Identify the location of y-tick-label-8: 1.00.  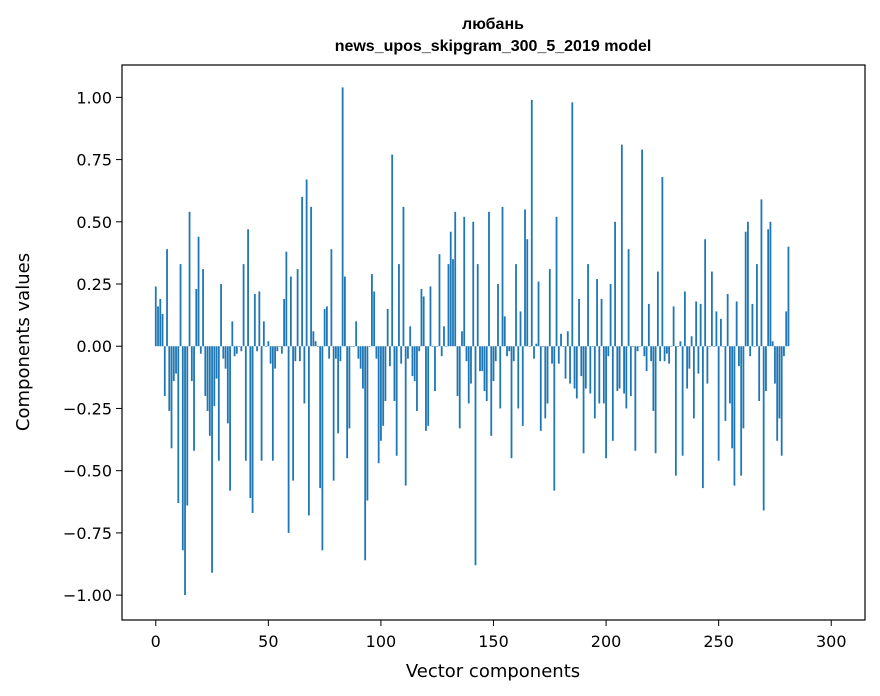
(94, 97).